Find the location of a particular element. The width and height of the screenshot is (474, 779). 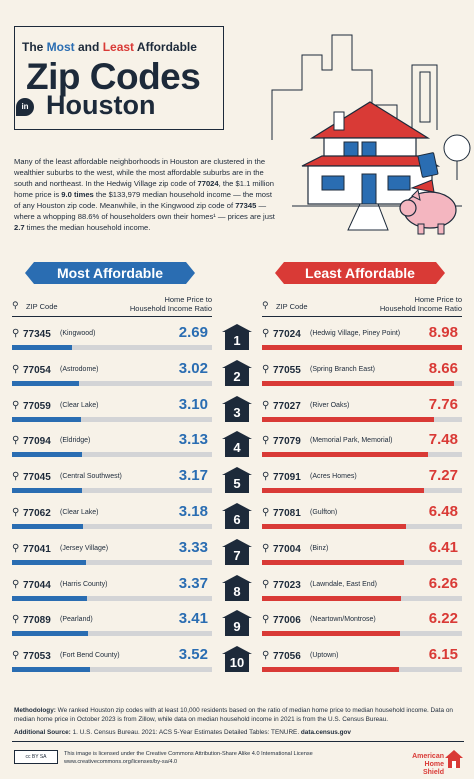

ratio-value: 3.41 is located at coordinates (193, 619).